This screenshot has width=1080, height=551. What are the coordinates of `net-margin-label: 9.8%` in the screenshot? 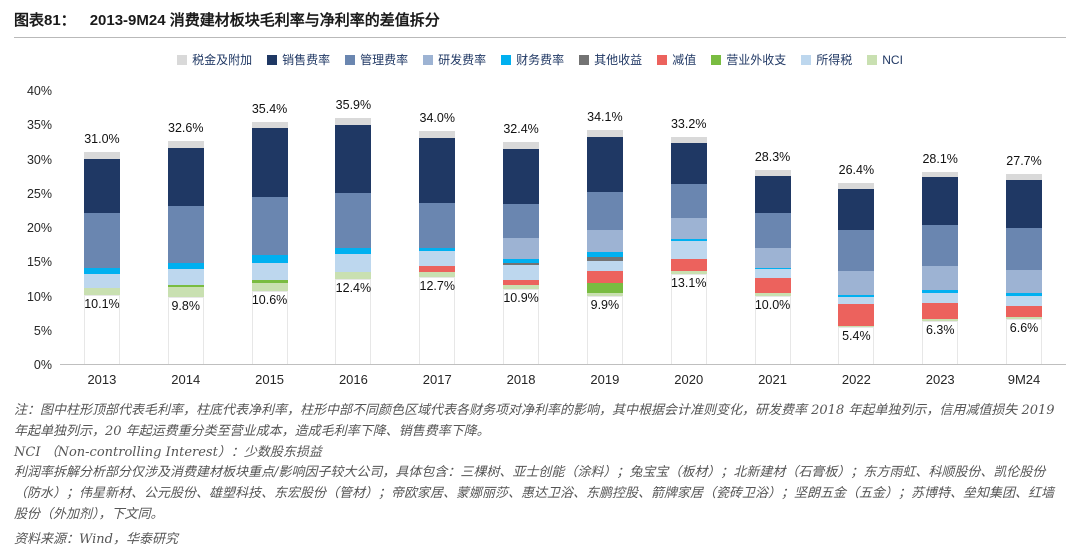 It's located at (185, 305).